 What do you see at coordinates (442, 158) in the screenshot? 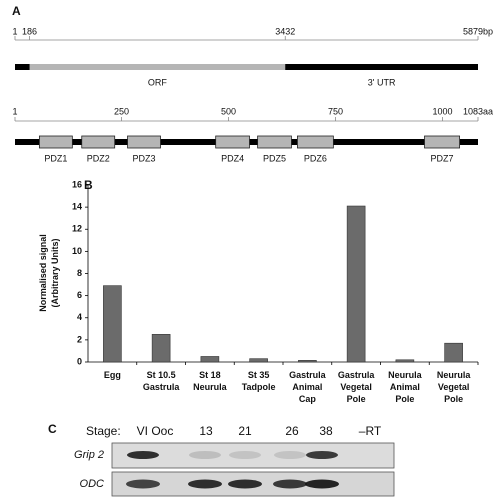
I see `pdz-label: PDZ7` at bounding box center [442, 158].